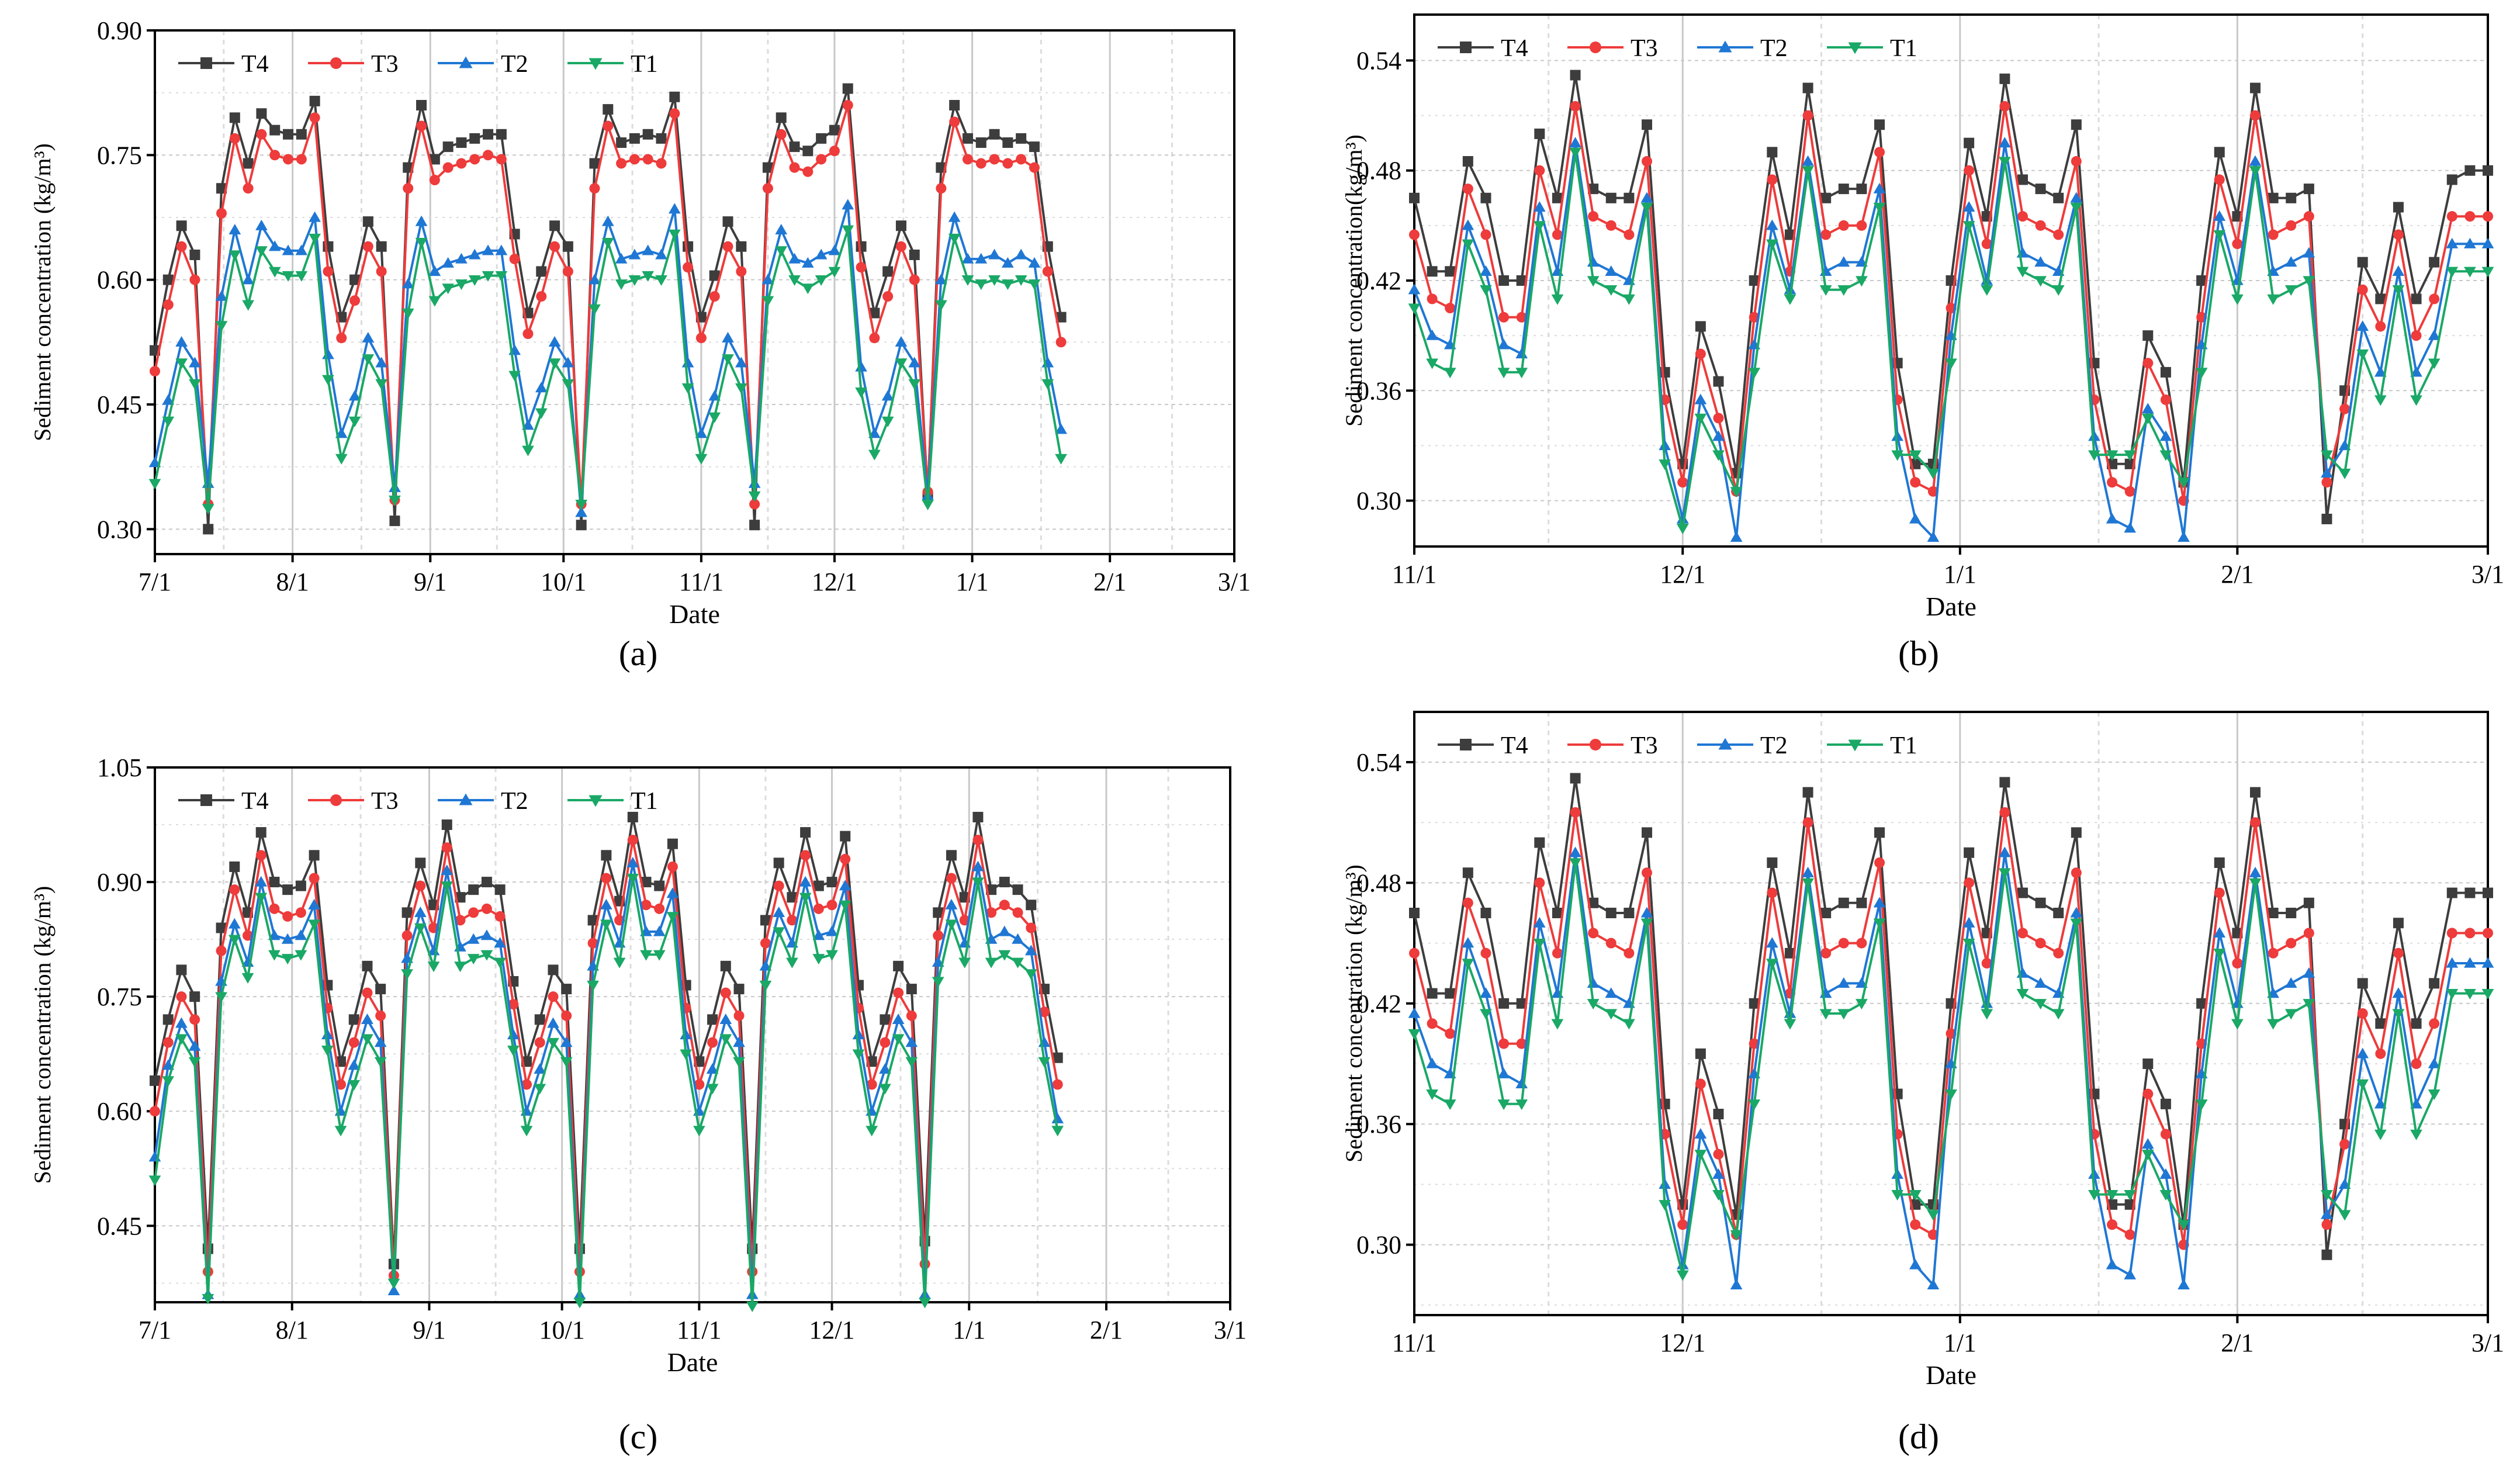 The height and width of the screenshot is (1477, 2520). Describe the element at coordinates (1514, 745) in the screenshot. I see `legend-label-t4: T4` at that location.